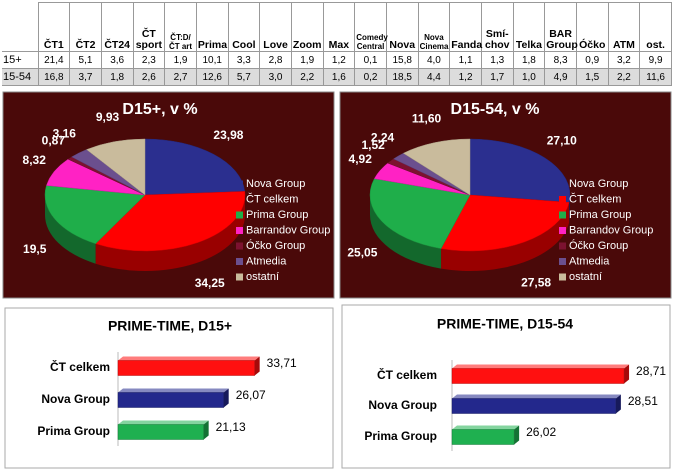 The width and height of the screenshot is (674, 470). Describe the element at coordinates (275, 184) in the screenshot. I see `legend-label: Nova Group` at that location.